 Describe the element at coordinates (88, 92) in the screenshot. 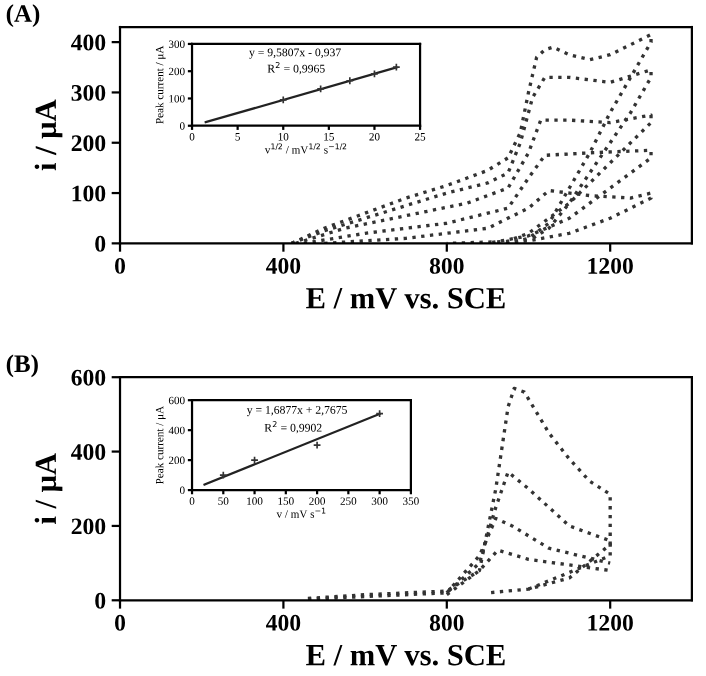

I see `y-tick-label: 300` at that location.